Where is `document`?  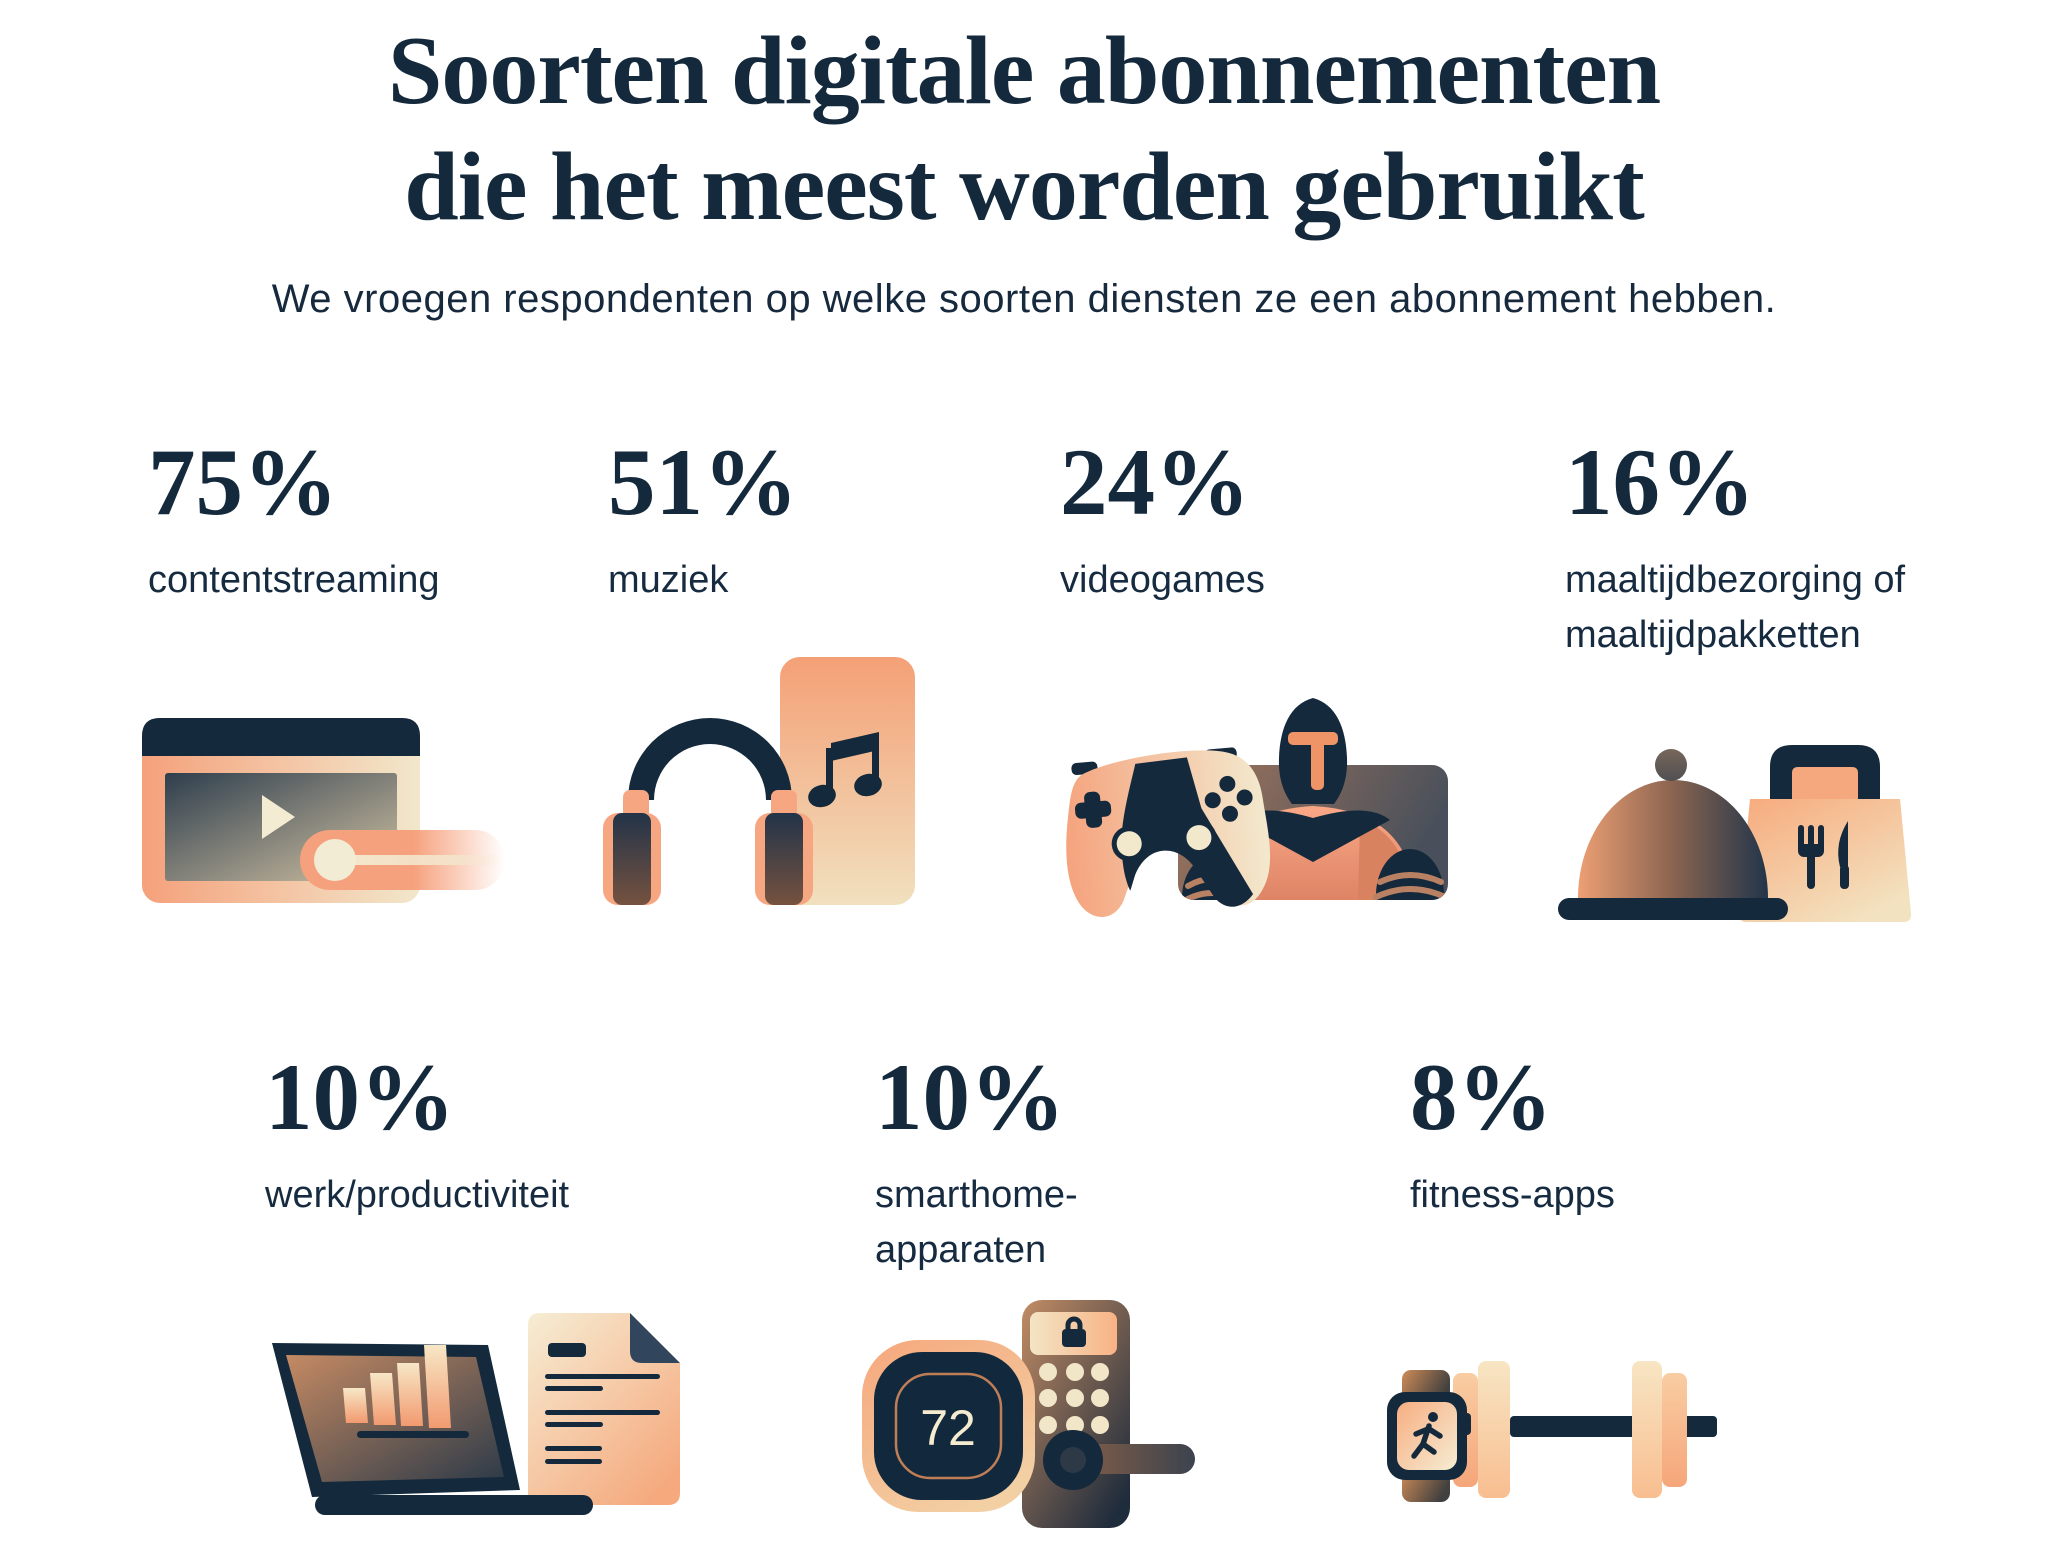 document is located at coordinates (604, 1409).